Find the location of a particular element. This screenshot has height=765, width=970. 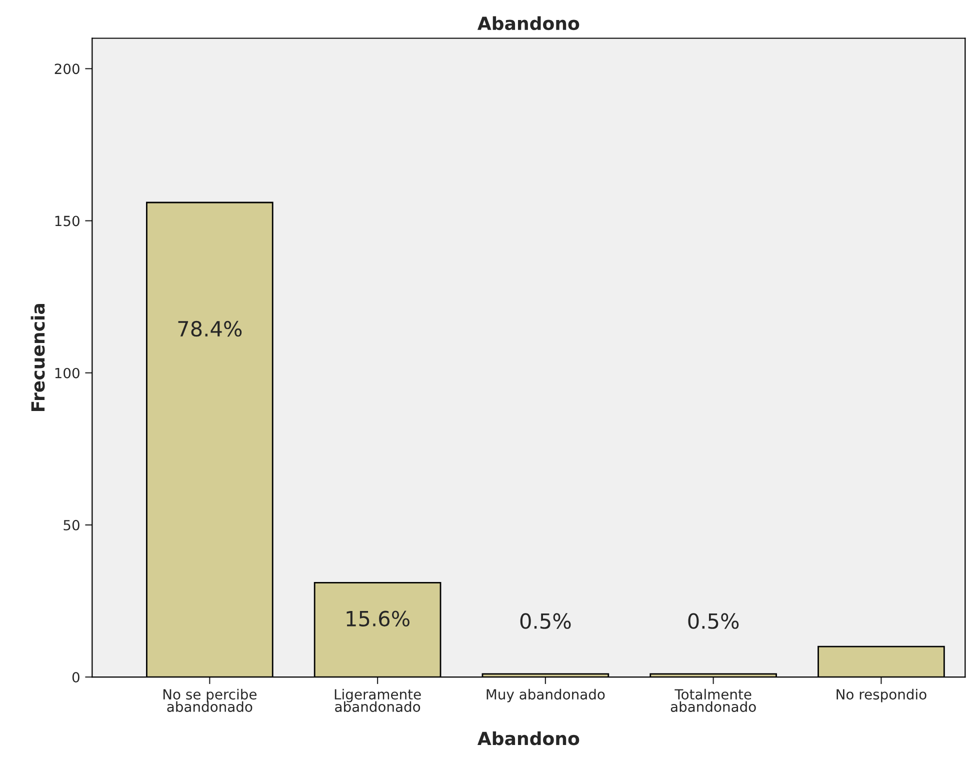

y-tick-label: 150 is located at coordinates (67, 221).